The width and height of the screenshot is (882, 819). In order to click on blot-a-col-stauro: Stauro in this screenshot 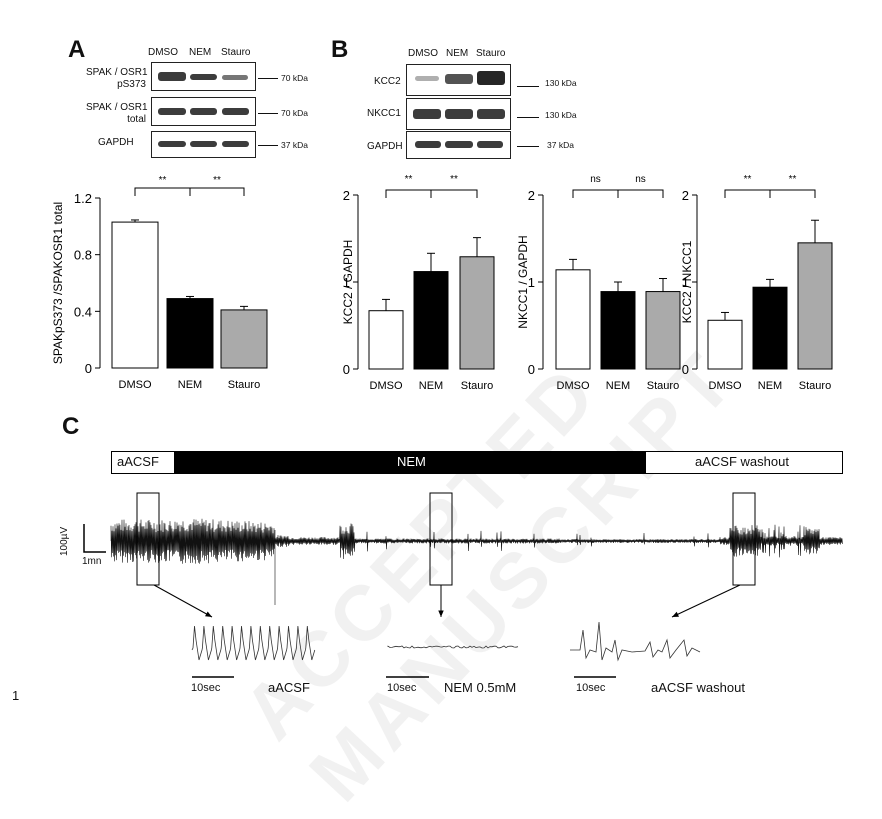, I will do `click(236, 52)`.